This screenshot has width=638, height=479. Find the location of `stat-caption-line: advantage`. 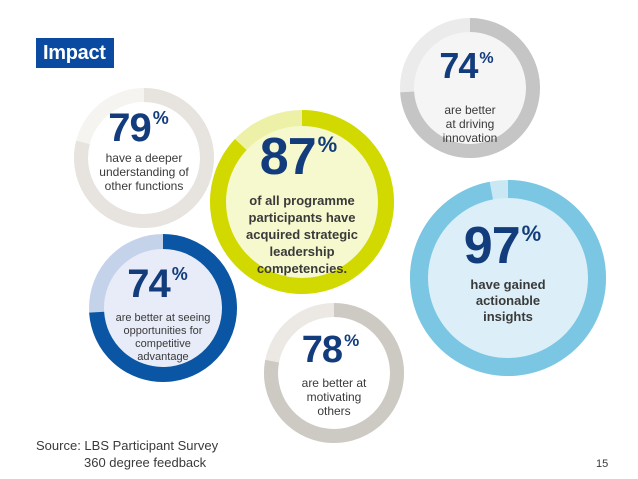

stat-caption-line: advantage is located at coordinates (162, 357).